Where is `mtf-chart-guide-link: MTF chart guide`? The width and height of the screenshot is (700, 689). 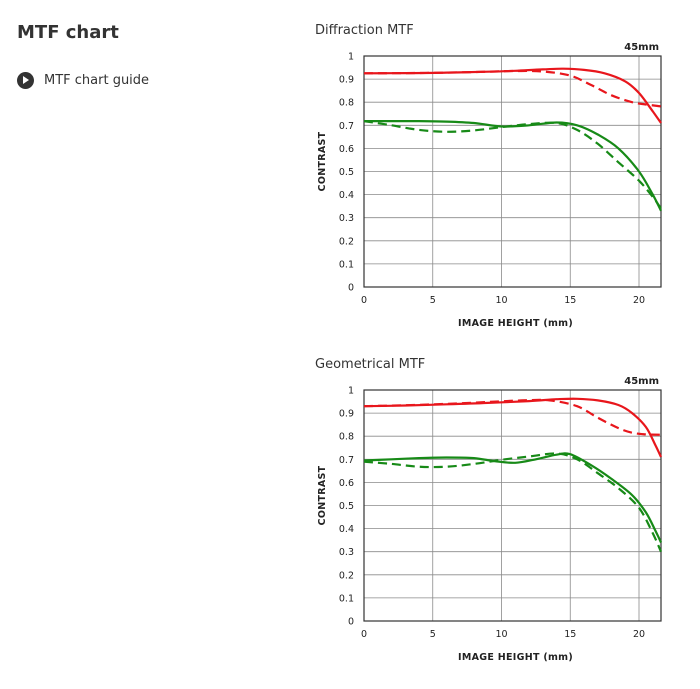
mtf-chart-guide-link: MTF chart guide is located at coordinates (83, 80).